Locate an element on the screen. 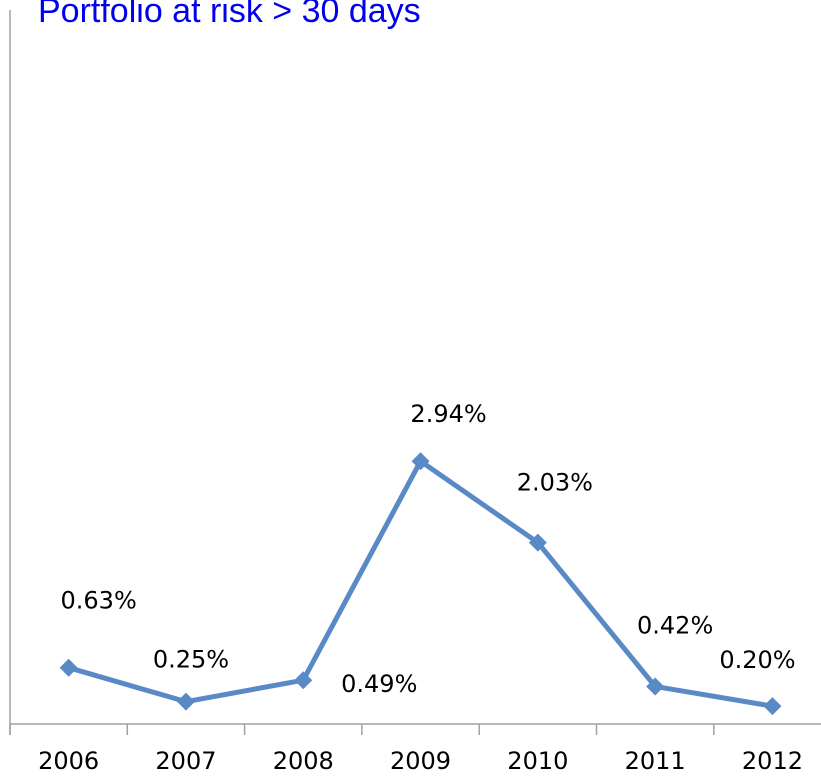 The width and height of the screenshot is (821, 776). x-tick-label: 2011 is located at coordinates (655, 761).